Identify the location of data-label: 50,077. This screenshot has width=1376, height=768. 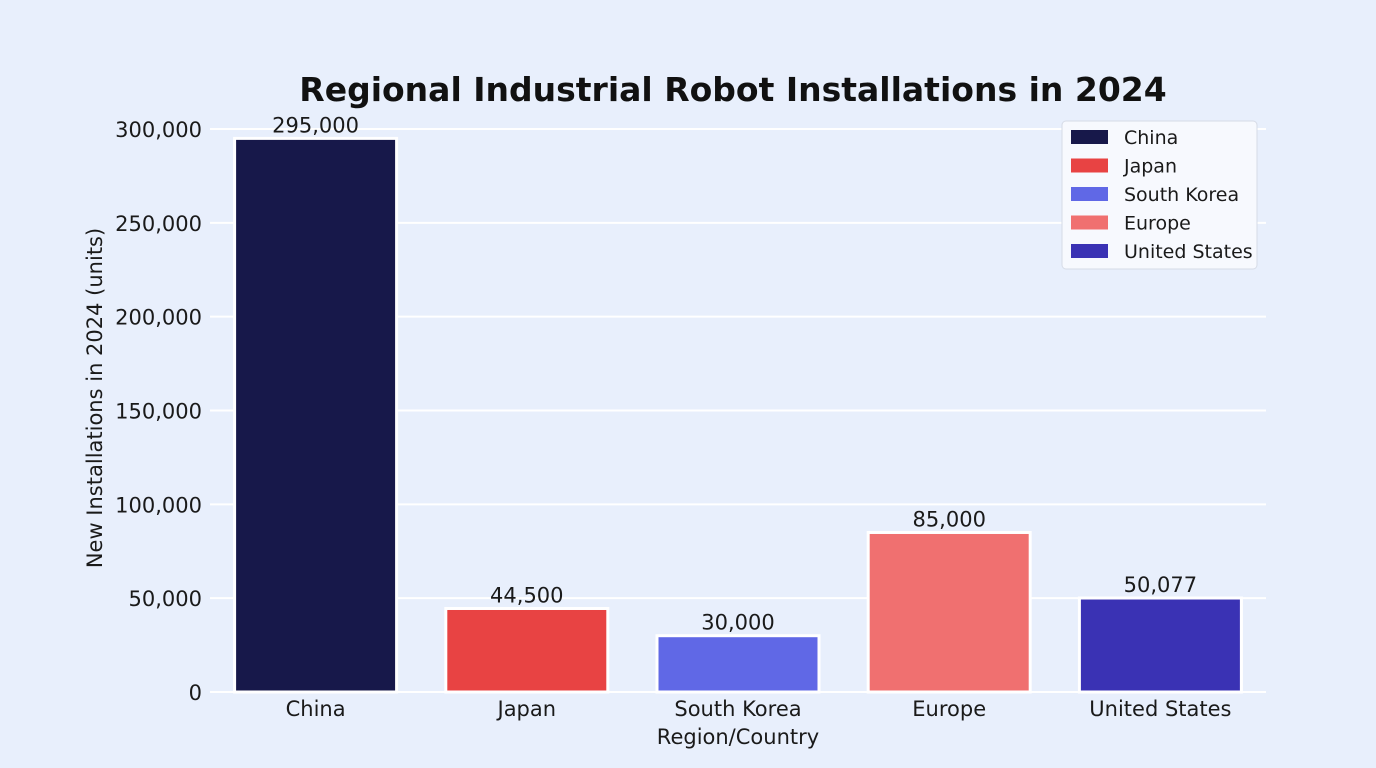
(1160, 585).